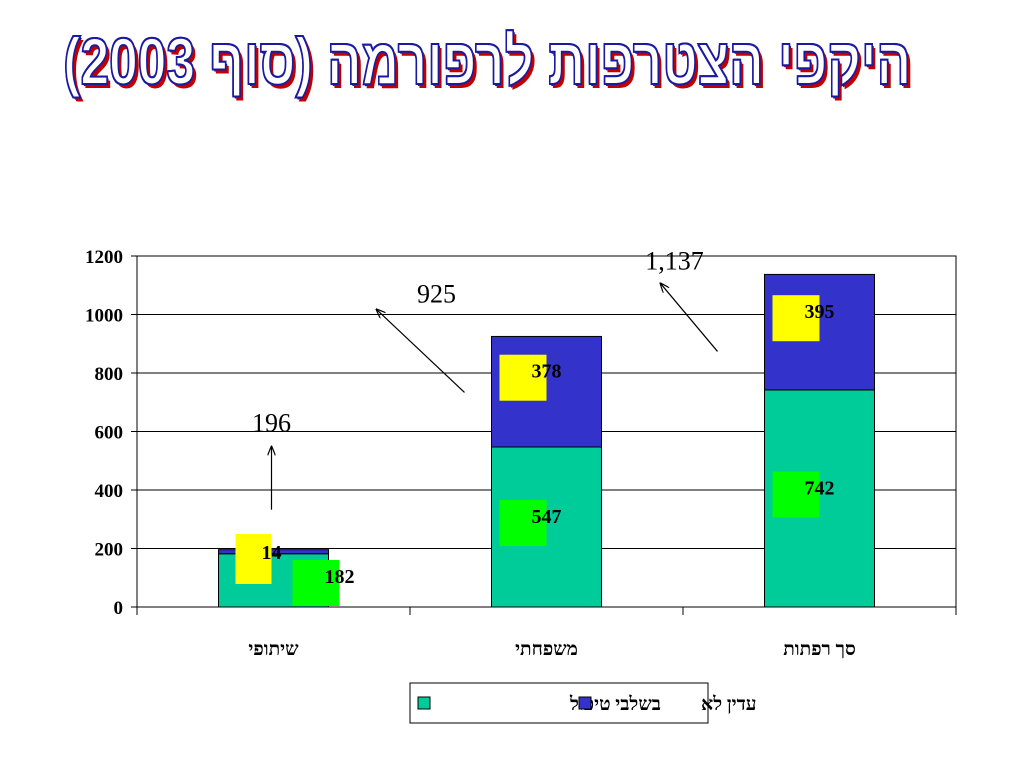 This screenshot has width=1024, height=768. I want to click on x-axis: שיתופי משפחתי סך רפתות, so click(546, 633).